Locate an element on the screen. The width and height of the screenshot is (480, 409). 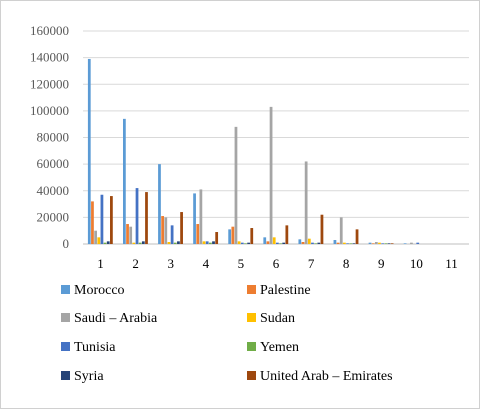
x-axis-ticks: 1 2 3 4 5 6 7 8 9 10 11 is located at coordinates (277, 263).